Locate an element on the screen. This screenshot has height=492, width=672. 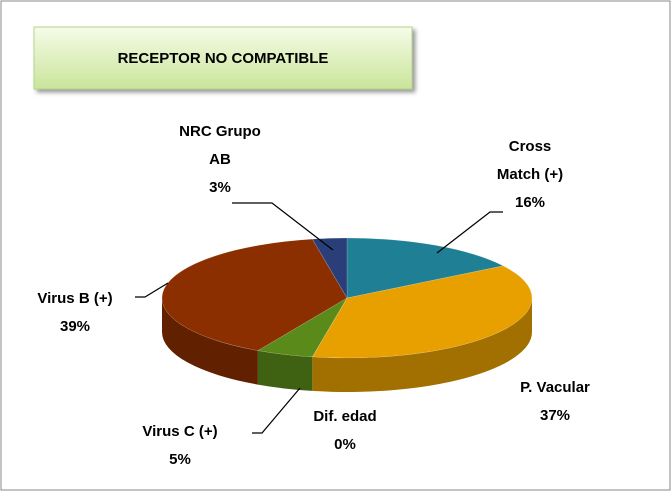
label-value: 37% is located at coordinates (555, 415).